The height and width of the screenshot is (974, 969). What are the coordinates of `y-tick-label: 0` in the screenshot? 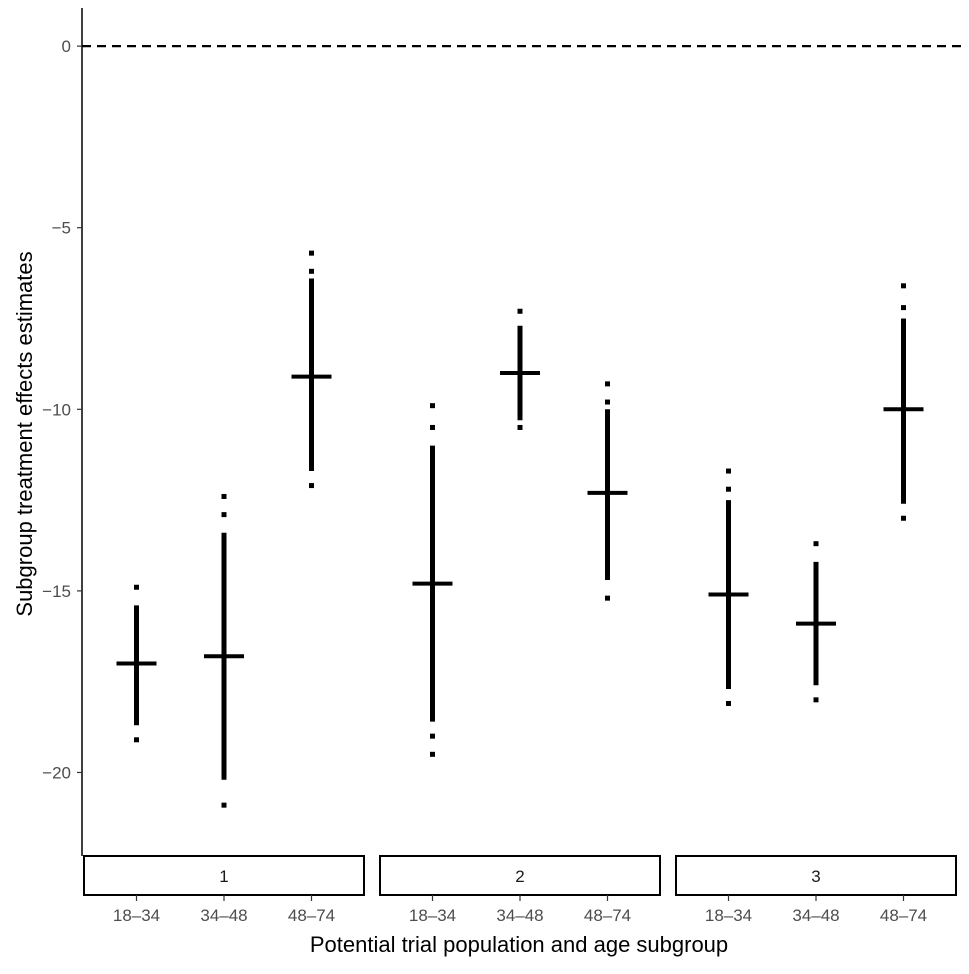 It's located at (66, 46).